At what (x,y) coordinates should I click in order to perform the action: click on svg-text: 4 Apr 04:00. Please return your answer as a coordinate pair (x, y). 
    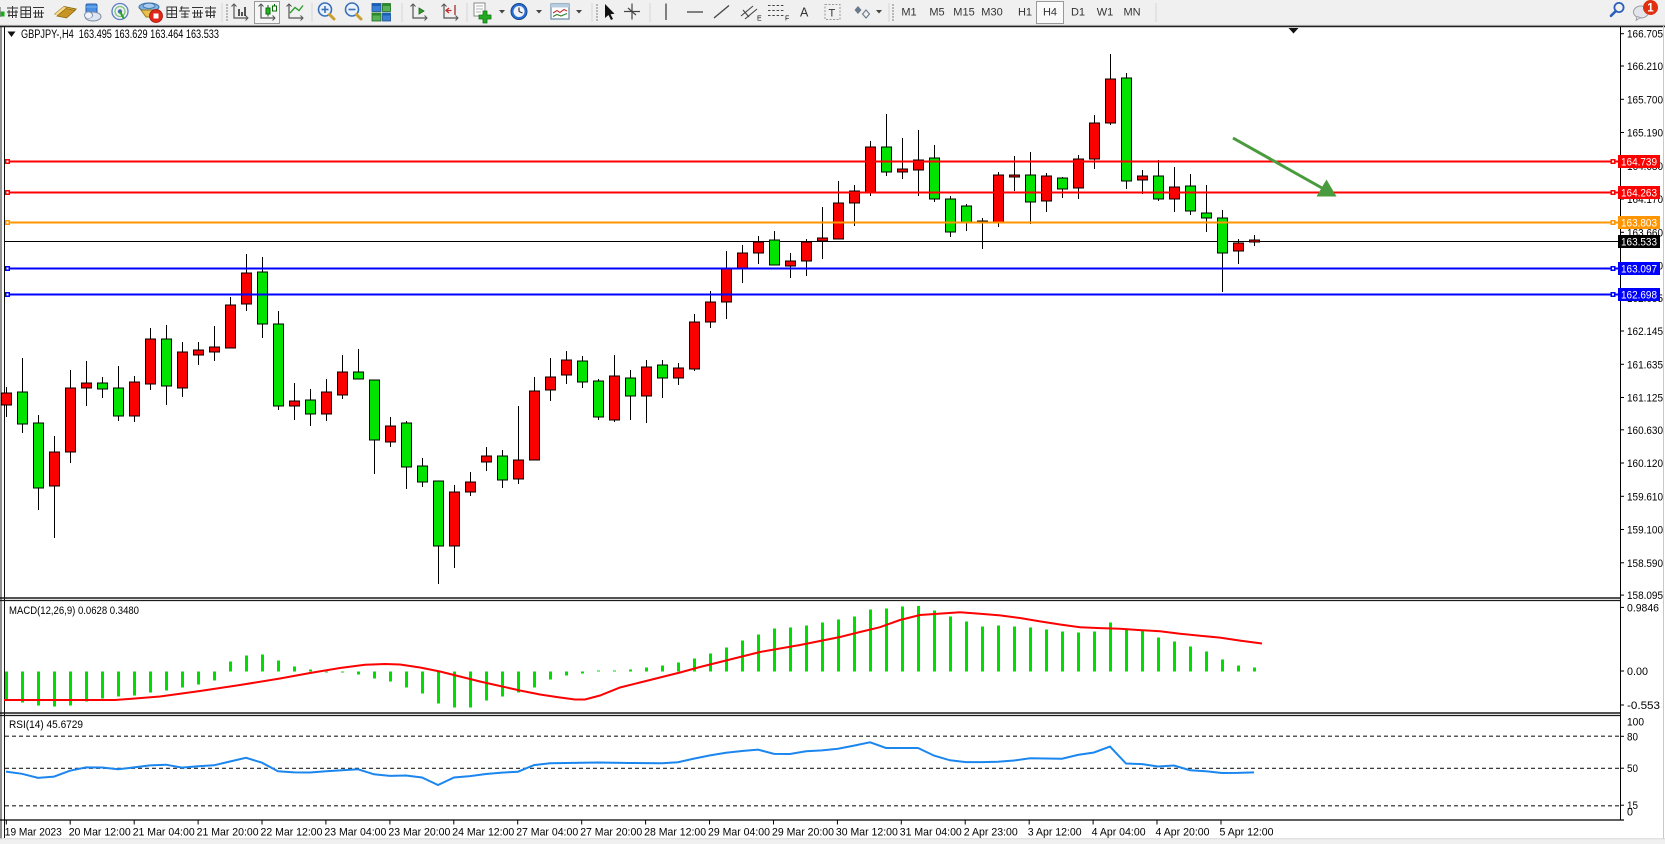
    Looking at the image, I should click on (1119, 833).